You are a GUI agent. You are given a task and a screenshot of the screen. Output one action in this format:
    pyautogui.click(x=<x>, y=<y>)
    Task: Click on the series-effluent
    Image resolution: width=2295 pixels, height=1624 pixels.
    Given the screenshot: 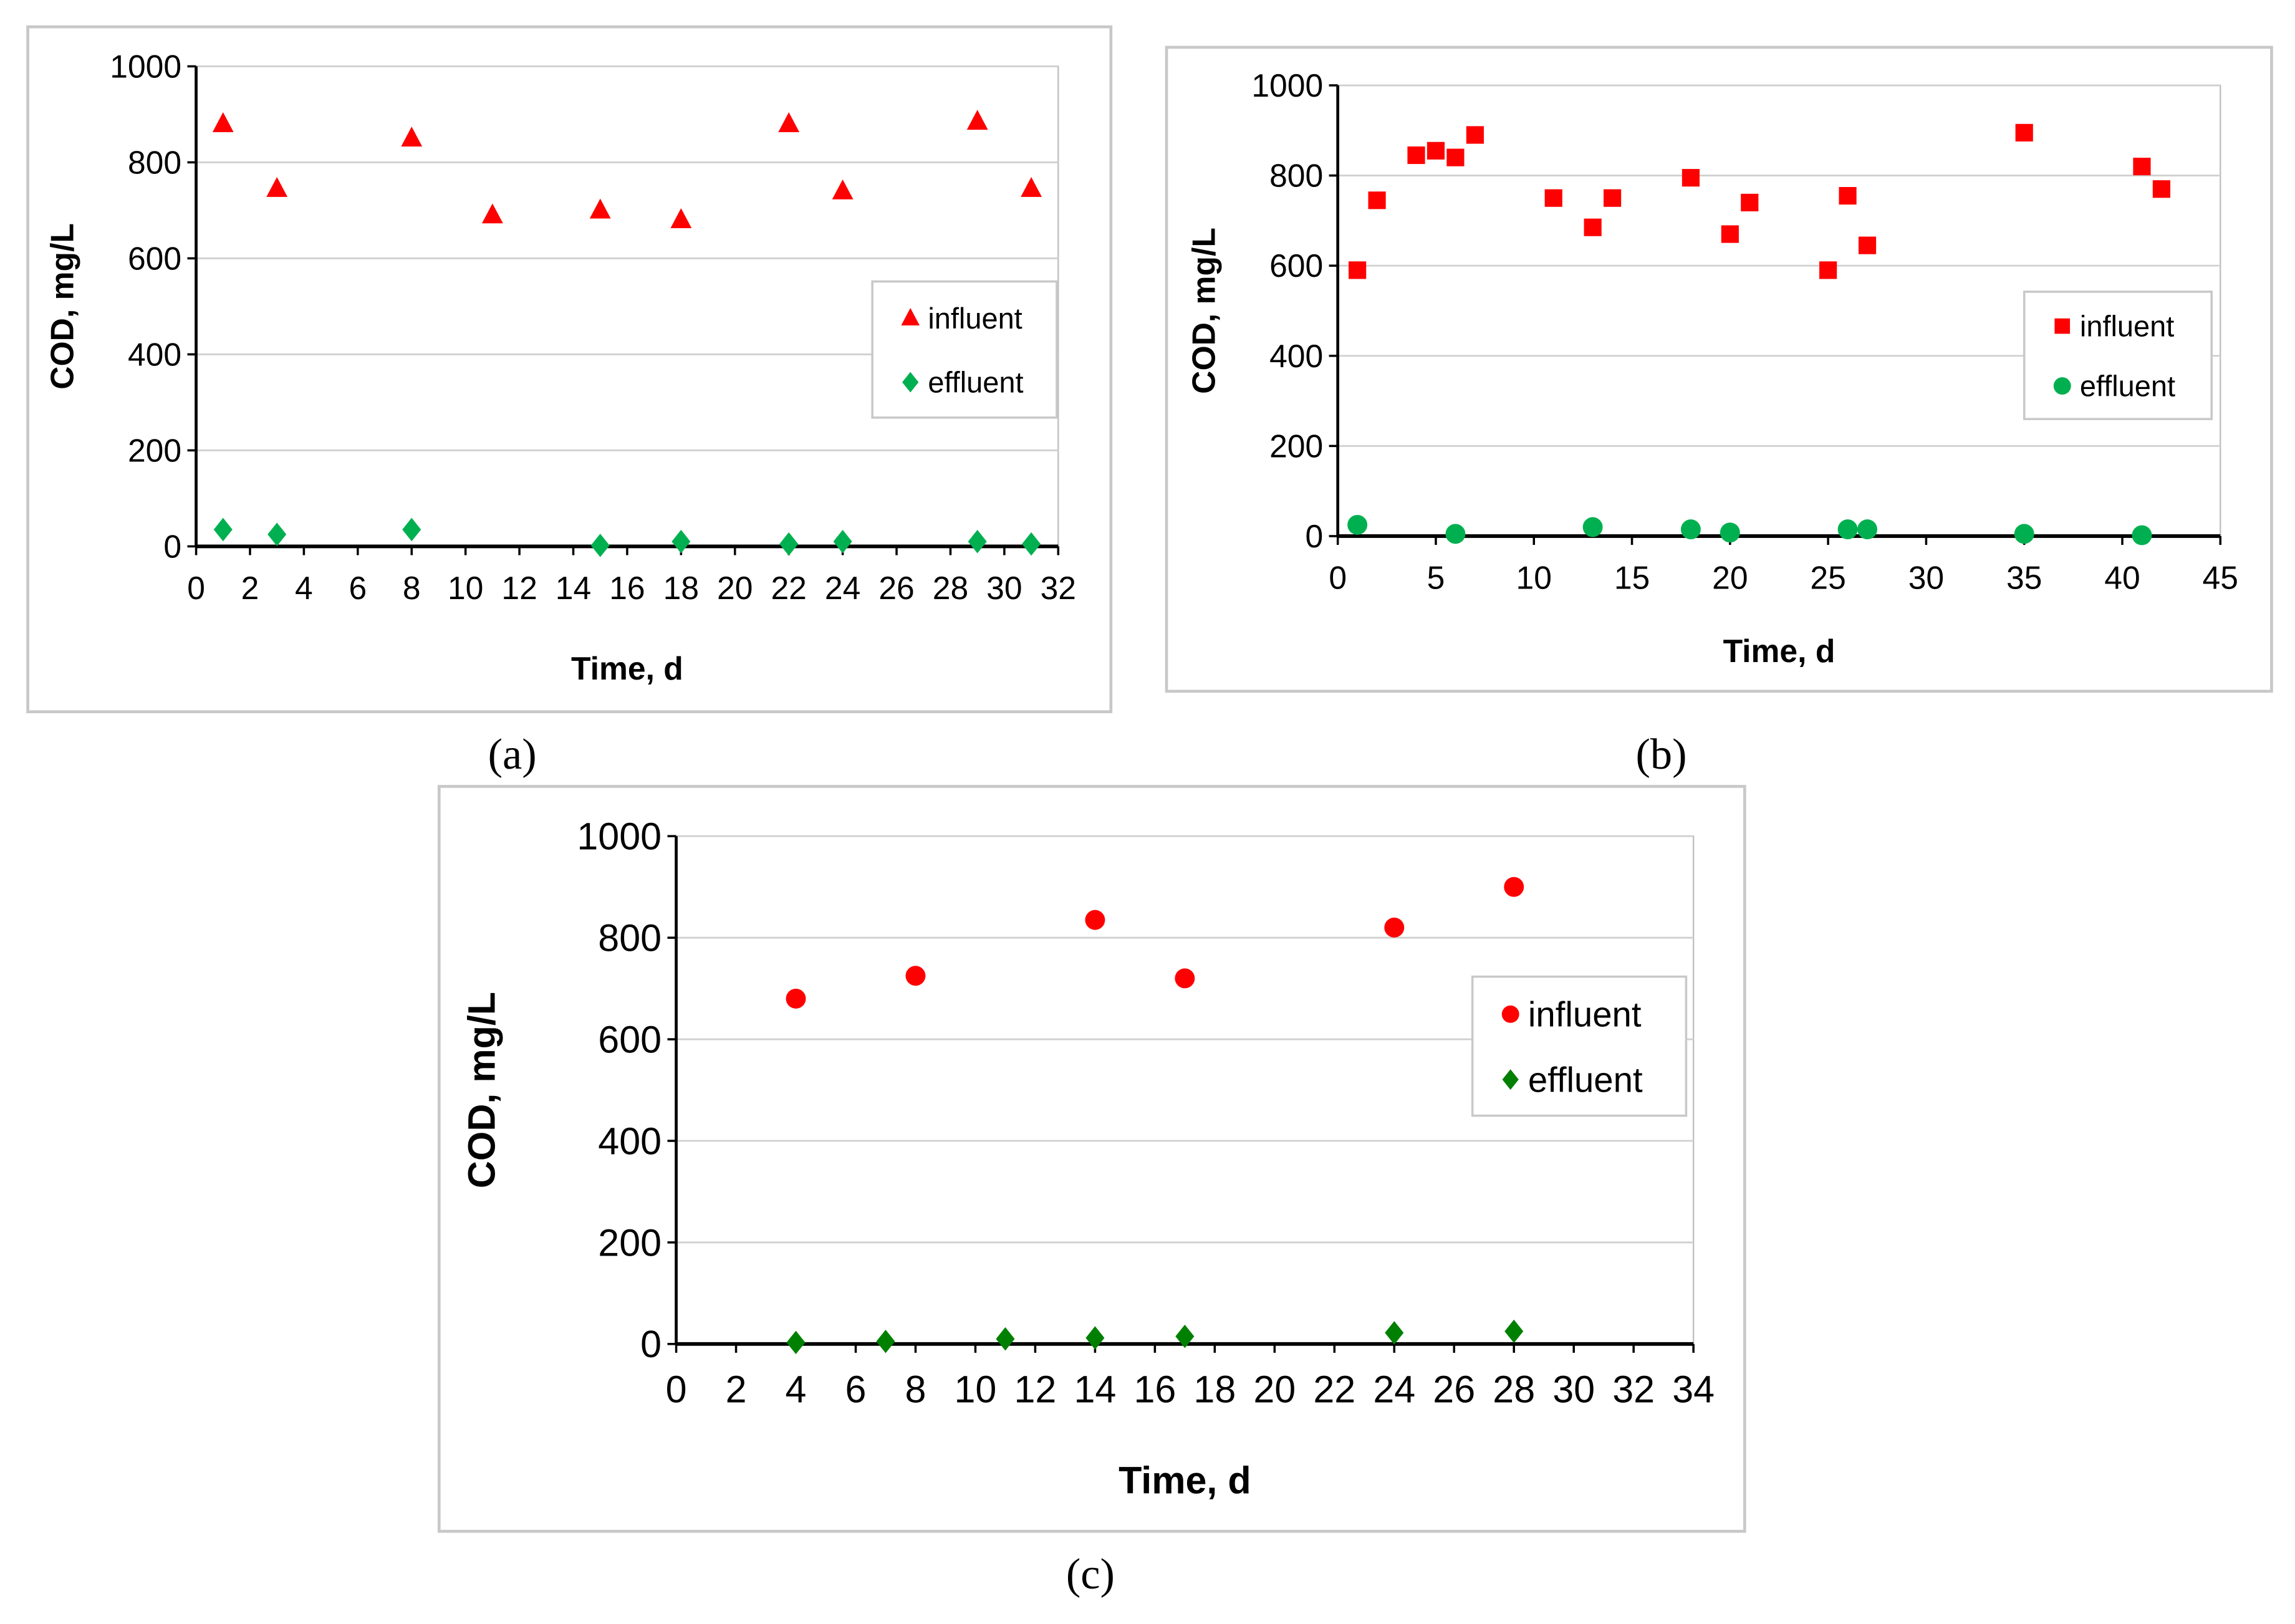 What is the action you would take?
    pyautogui.click(x=1749, y=529)
    